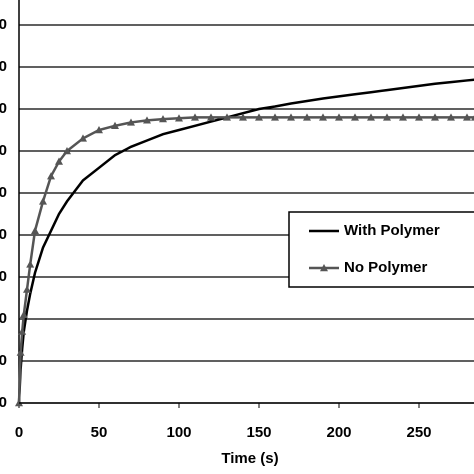 The image size is (474, 474). Describe the element at coordinates (178, 432) in the screenshot. I see `x-tick-label: 100` at that location.